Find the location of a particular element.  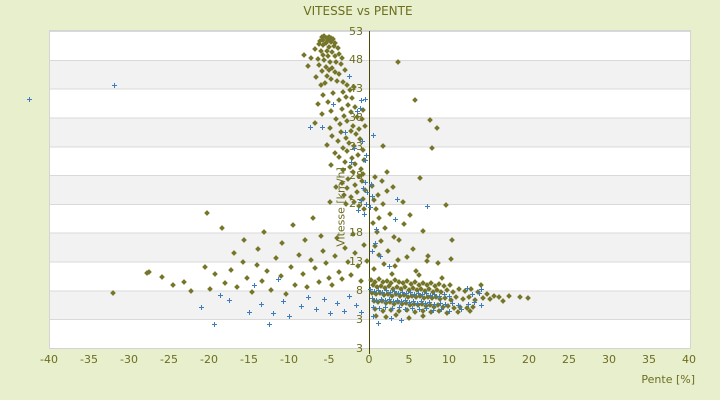

x-tick-label: 30 is located at coordinates (609, 359).